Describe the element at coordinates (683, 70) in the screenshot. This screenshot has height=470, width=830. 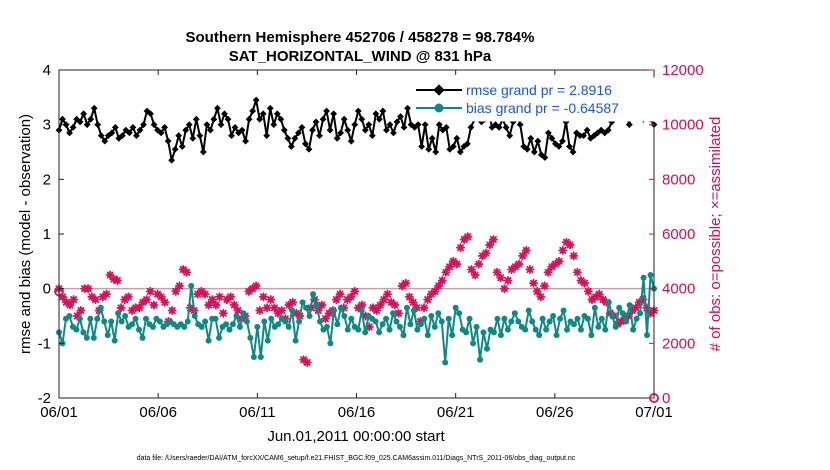
I see `right-tick-label: 12000` at that location.